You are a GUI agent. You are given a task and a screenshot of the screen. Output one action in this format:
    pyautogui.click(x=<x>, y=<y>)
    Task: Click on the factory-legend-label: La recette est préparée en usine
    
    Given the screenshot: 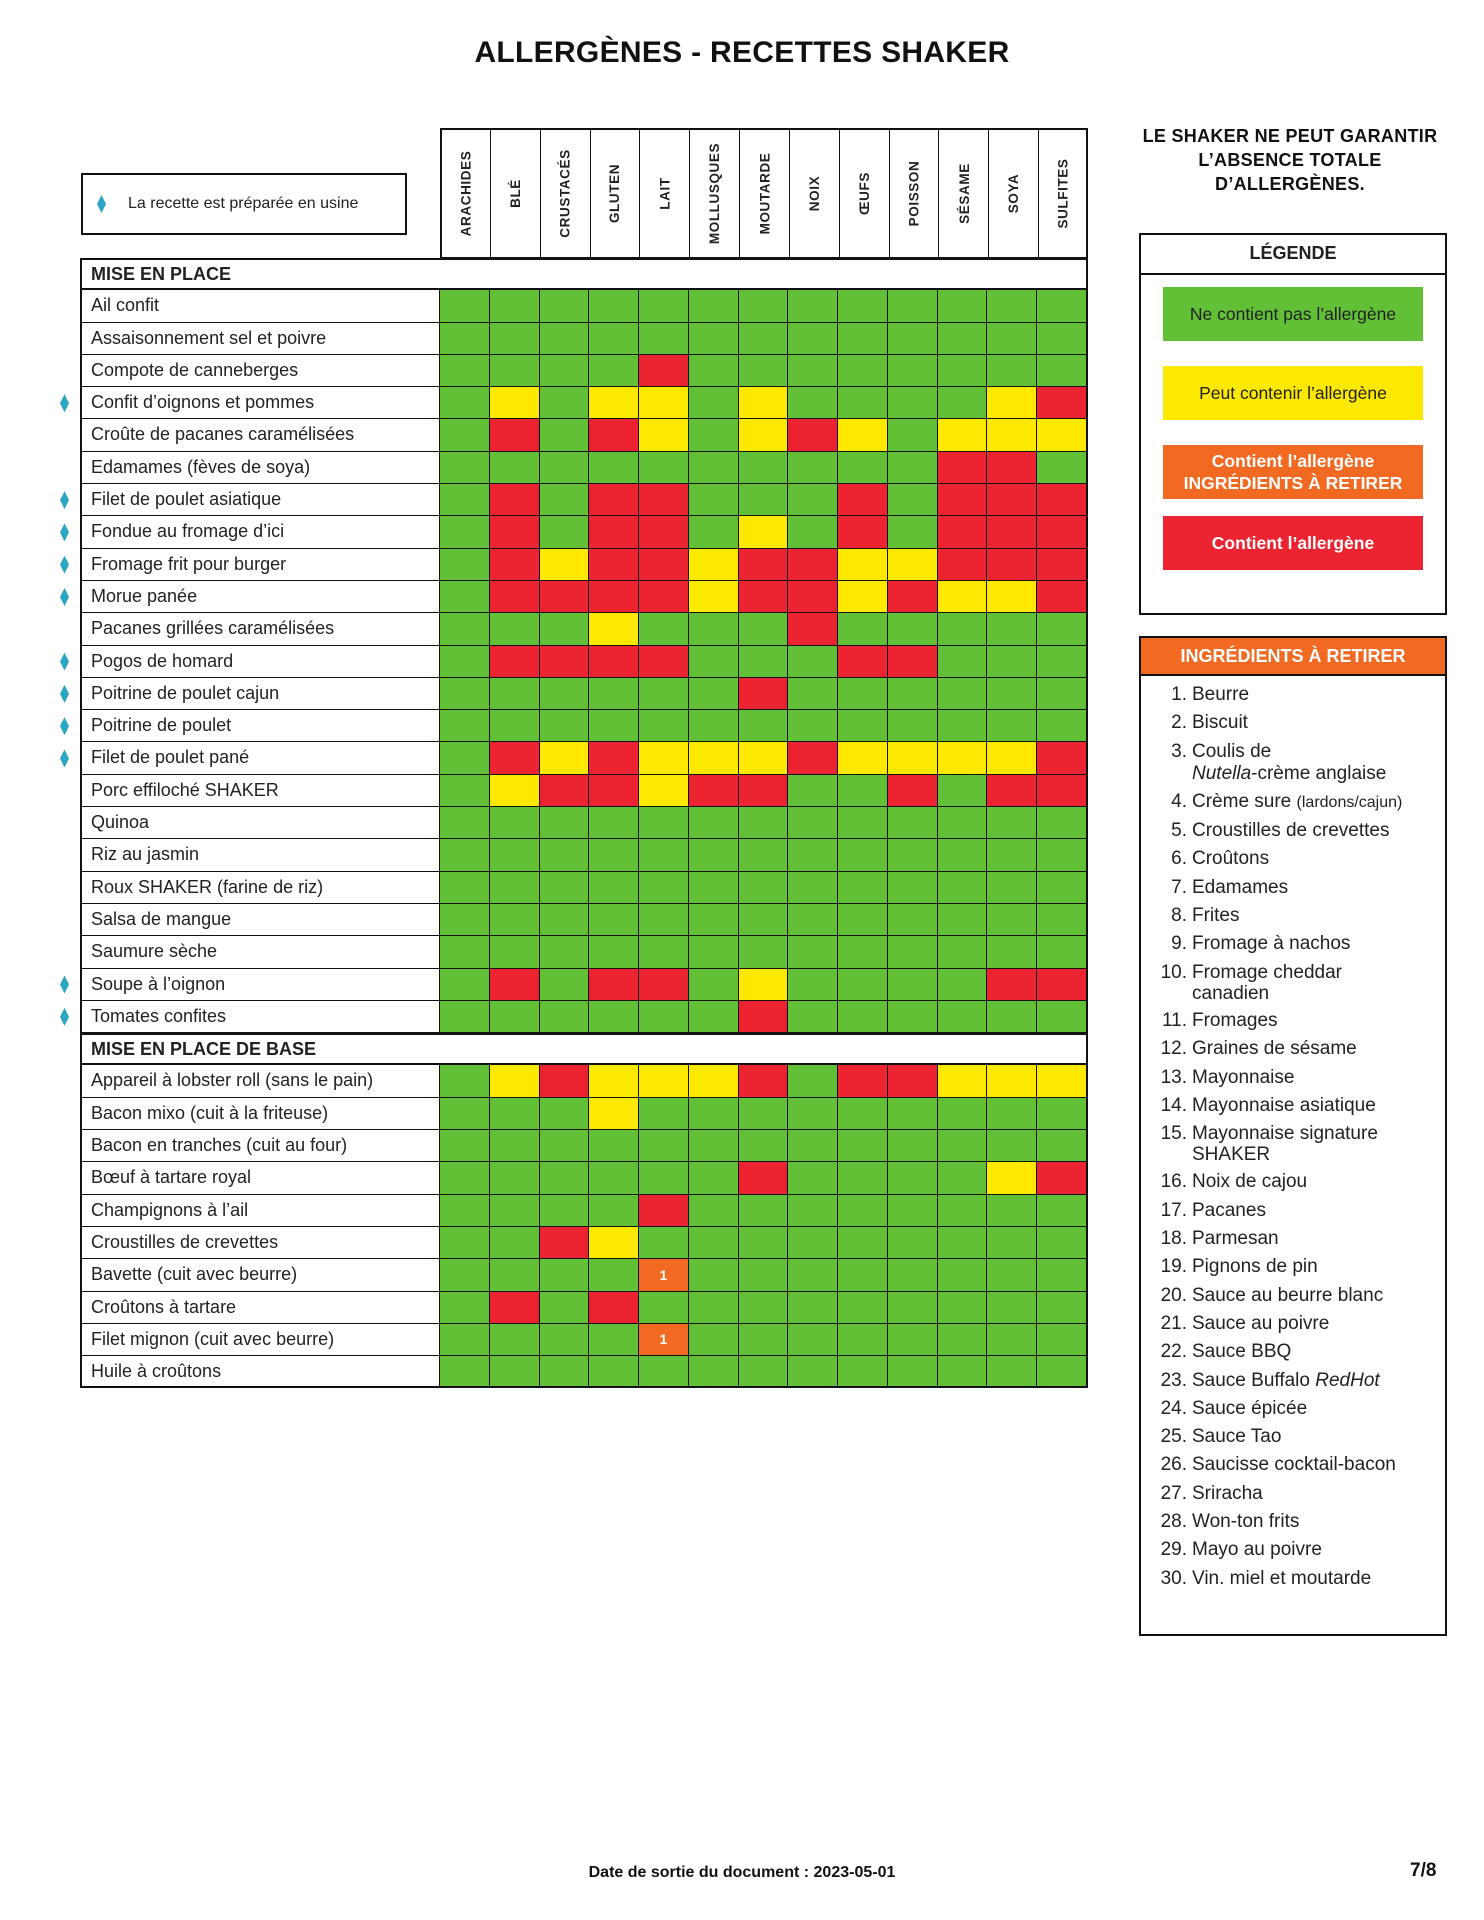 What is the action you would take?
    pyautogui.click(x=243, y=203)
    